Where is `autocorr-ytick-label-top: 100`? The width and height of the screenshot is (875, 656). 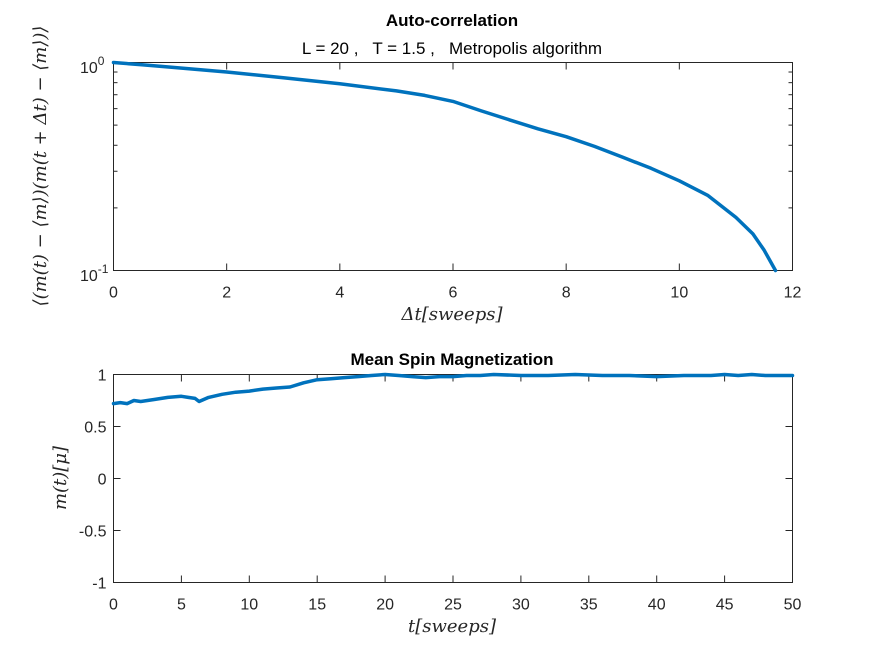
autocorr-ytick-label-top: 100 is located at coordinates (92, 65).